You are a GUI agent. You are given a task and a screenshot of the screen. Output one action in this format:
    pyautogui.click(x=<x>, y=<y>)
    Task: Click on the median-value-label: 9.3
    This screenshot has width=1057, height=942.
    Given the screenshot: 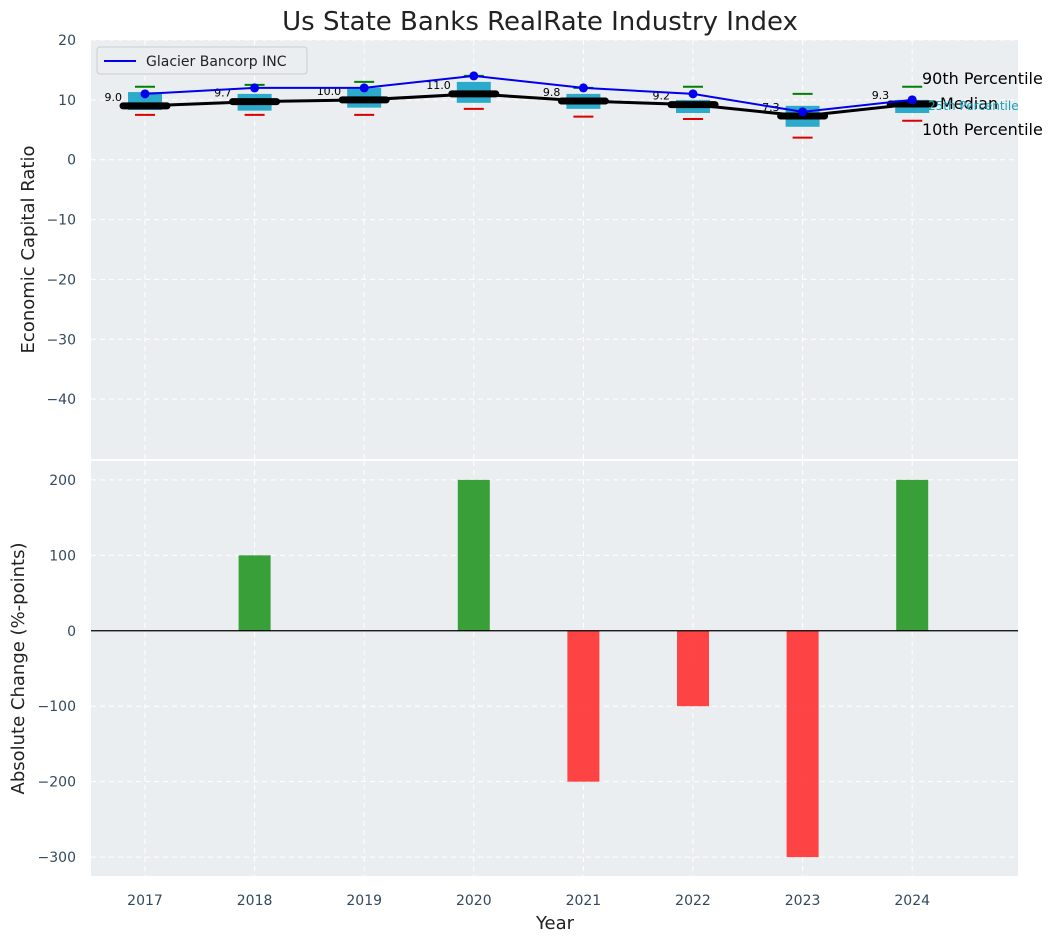 What is the action you would take?
    pyautogui.click(x=881, y=95)
    